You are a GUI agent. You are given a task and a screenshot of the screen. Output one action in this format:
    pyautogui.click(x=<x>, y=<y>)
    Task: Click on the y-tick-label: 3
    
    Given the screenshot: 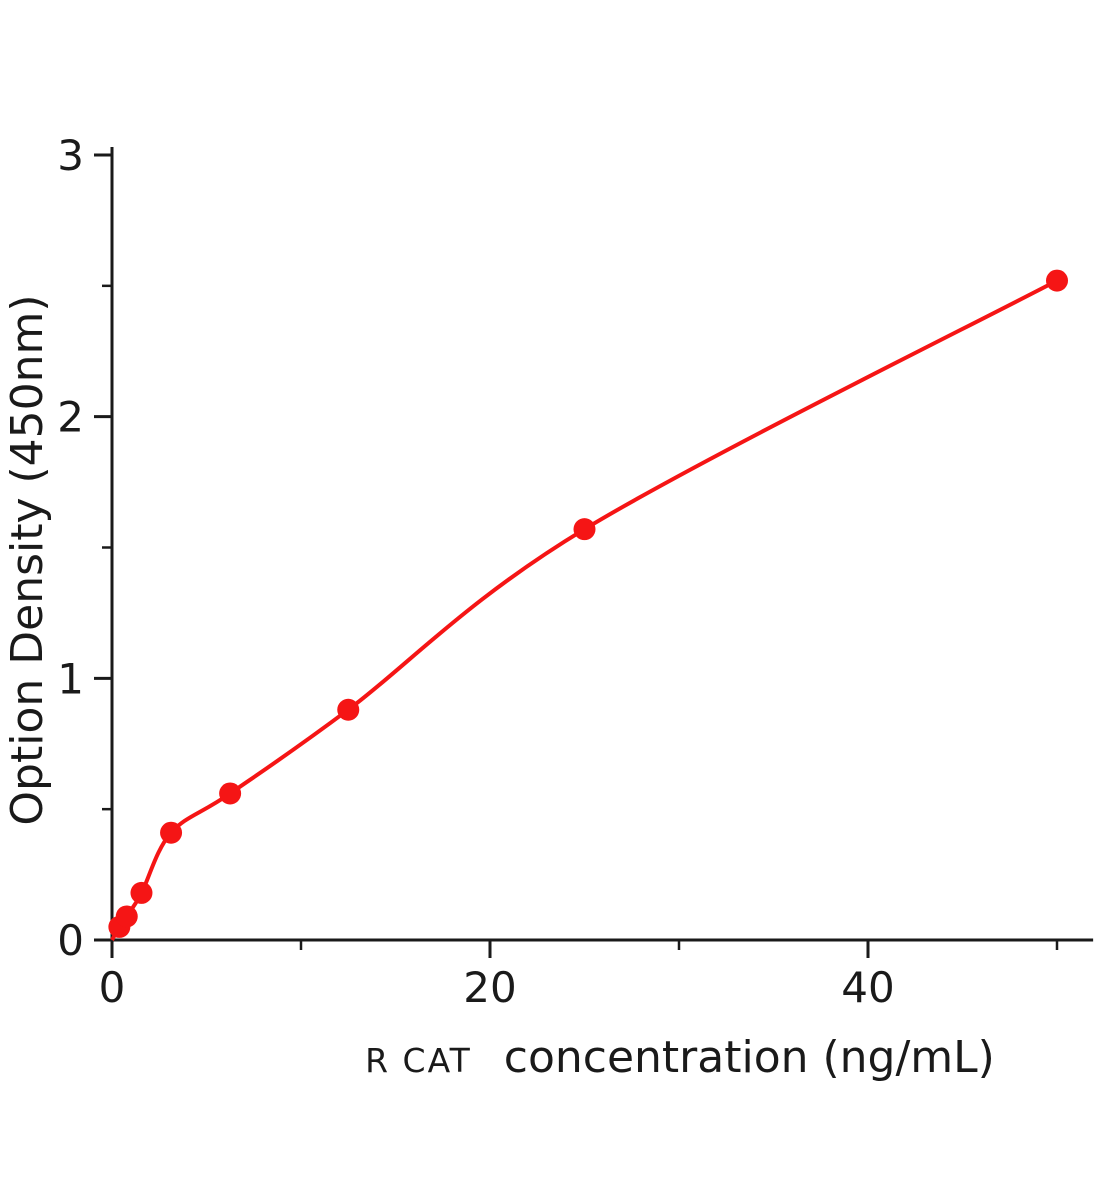 What is the action you would take?
    pyautogui.click(x=70, y=155)
    